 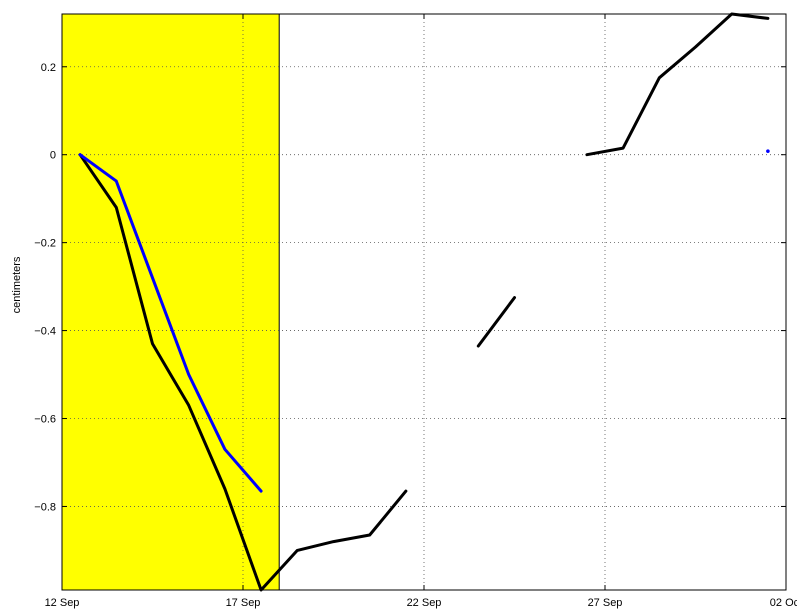 I want to click on y-tick-label: 0, so click(x=53, y=156).